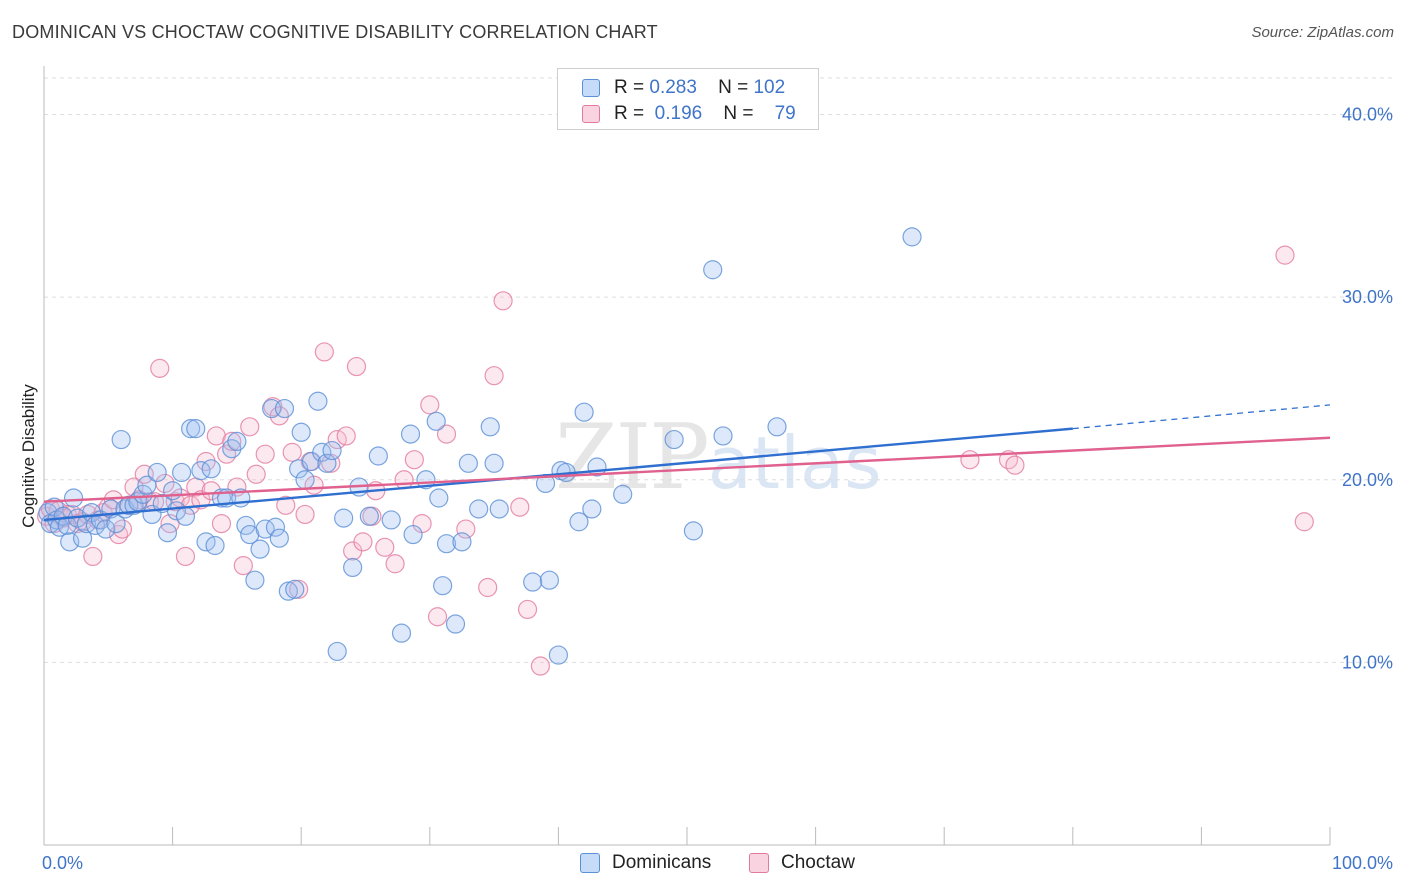 The height and width of the screenshot is (892, 1406). What do you see at coordinates (1367, 297) in the screenshot?
I see `y-tick-label: 30.0%` at bounding box center [1367, 297].